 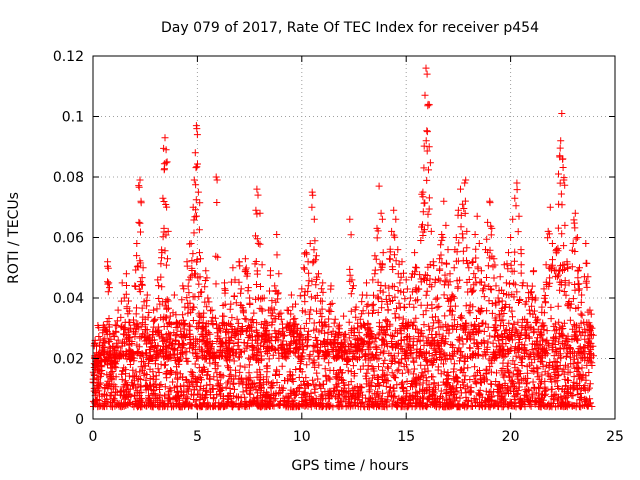 What do you see at coordinates (79, 420) in the screenshot?
I see `y-tick-label: 0` at bounding box center [79, 420].